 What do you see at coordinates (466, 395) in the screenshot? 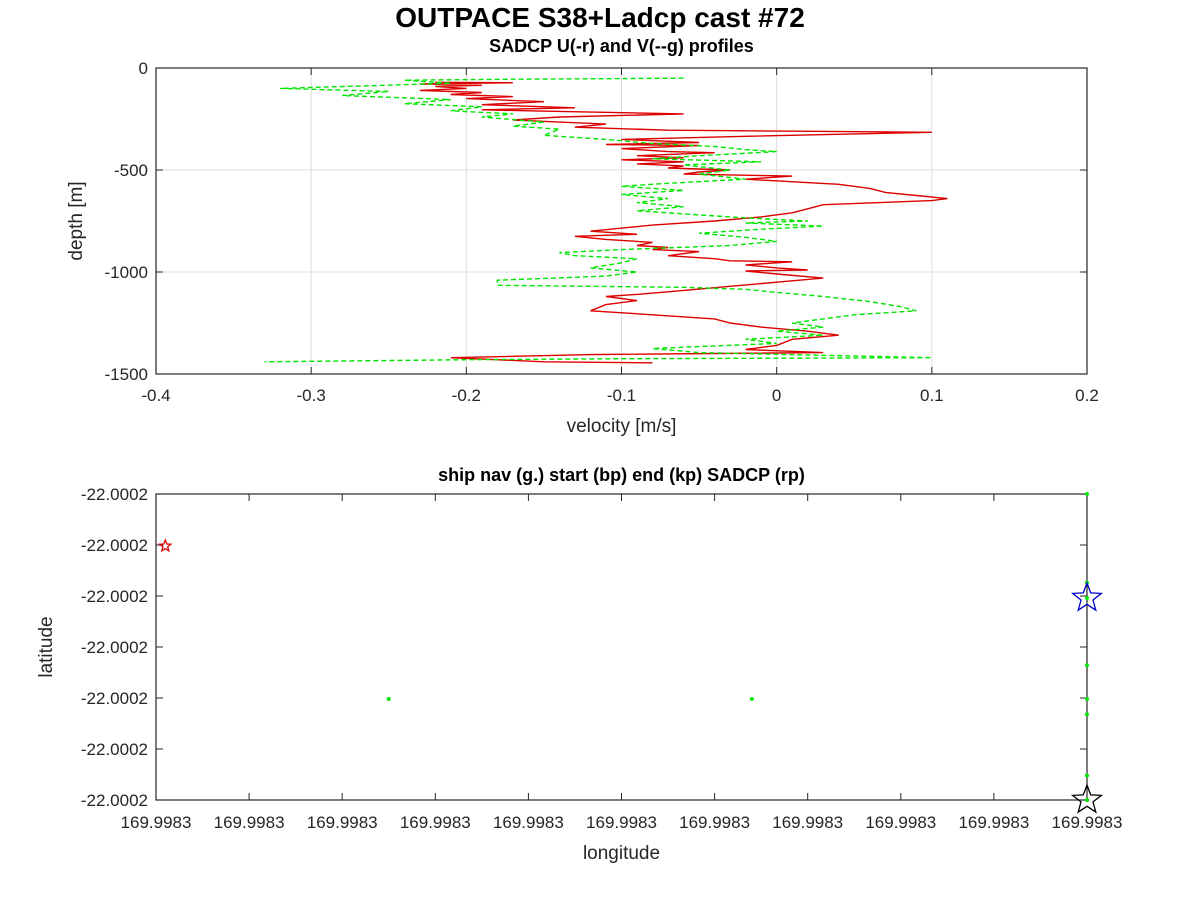
I see `plot1-x-tick-label: -0.2` at bounding box center [466, 395].